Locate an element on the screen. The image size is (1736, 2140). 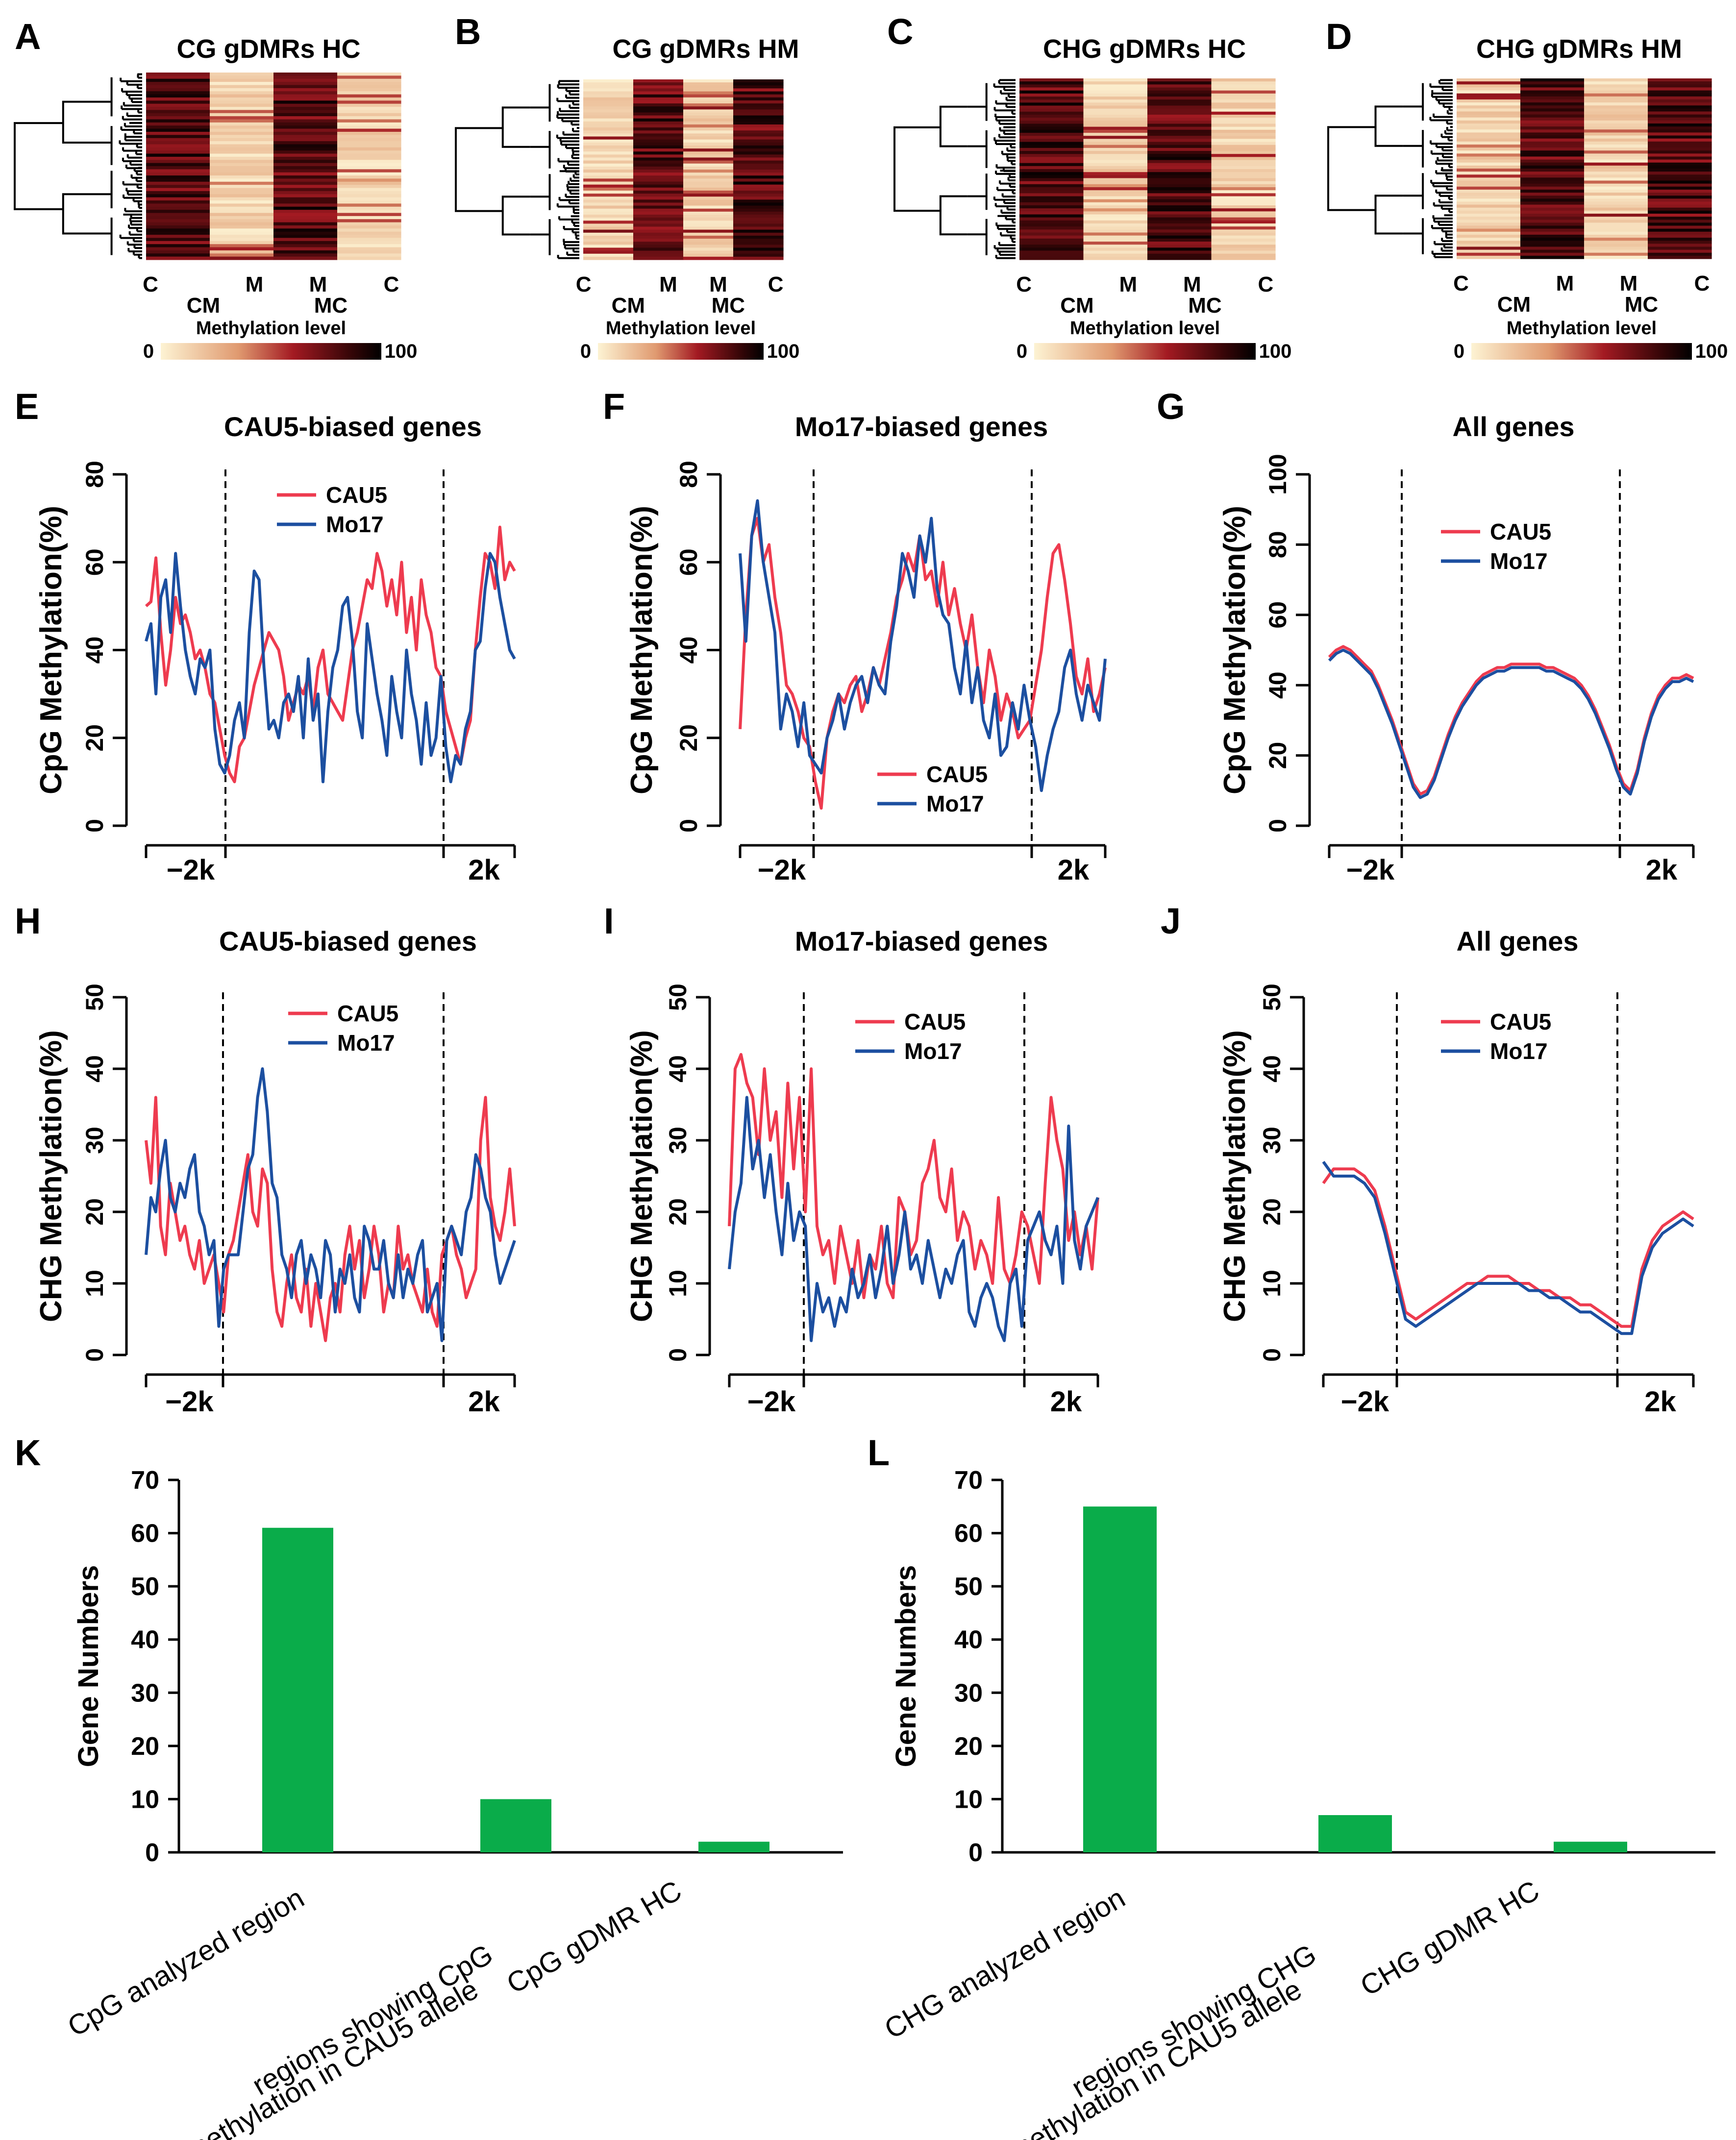
bar is located at coordinates (297, 1690).